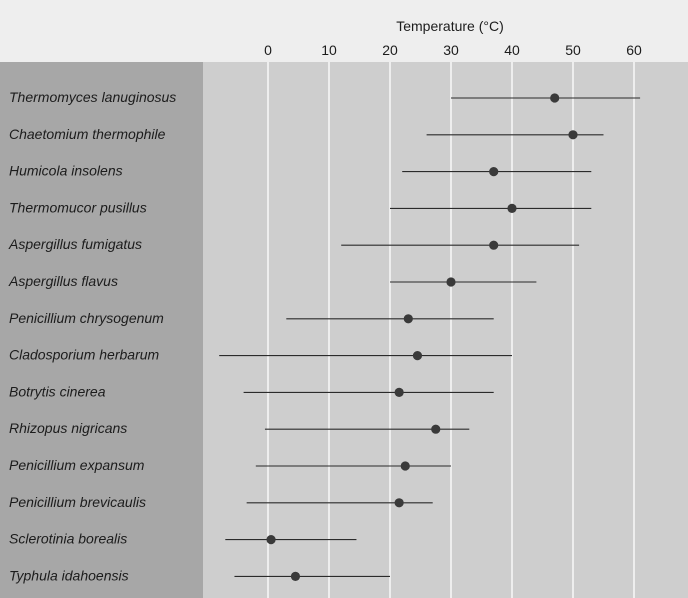 The height and width of the screenshot is (598, 688). Describe the element at coordinates (78, 207) in the screenshot. I see `species-label: Thermomucor pusillus` at that location.